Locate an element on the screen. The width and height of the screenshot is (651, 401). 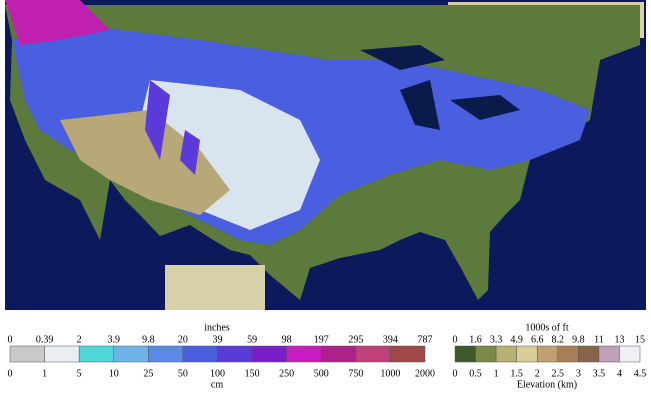
legend-bottom-label: 3.5 is located at coordinates (599, 373).